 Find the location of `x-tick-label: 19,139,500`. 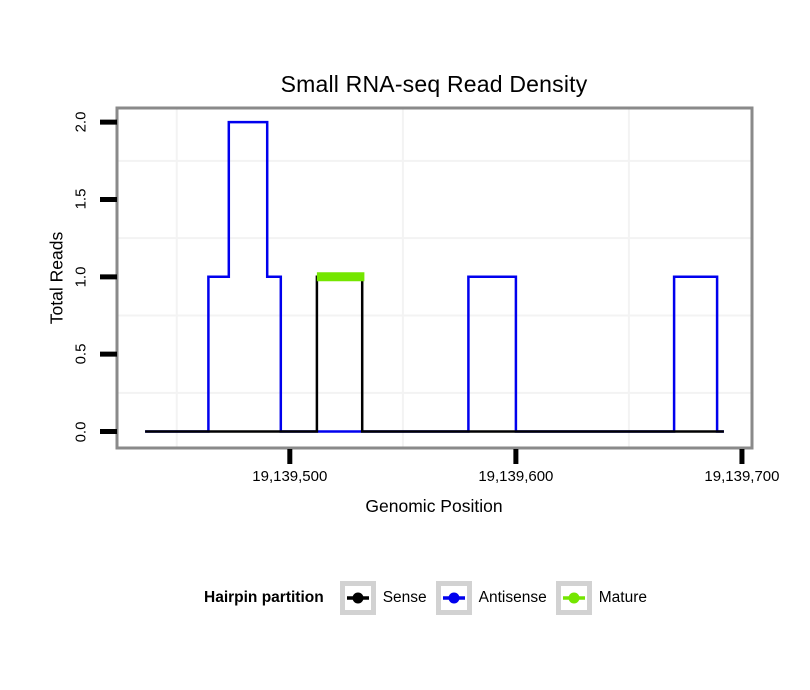

x-tick-label: 19,139,500 is located at coordinates (290, 476).